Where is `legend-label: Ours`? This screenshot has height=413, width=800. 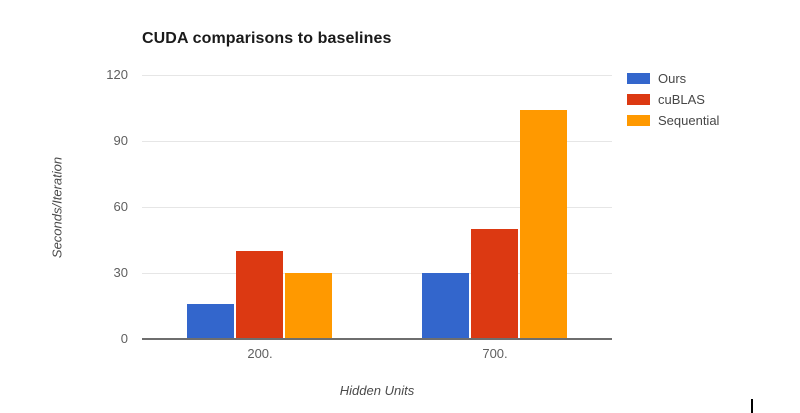
legend-label: Ours is located at coordinates (672, 78).